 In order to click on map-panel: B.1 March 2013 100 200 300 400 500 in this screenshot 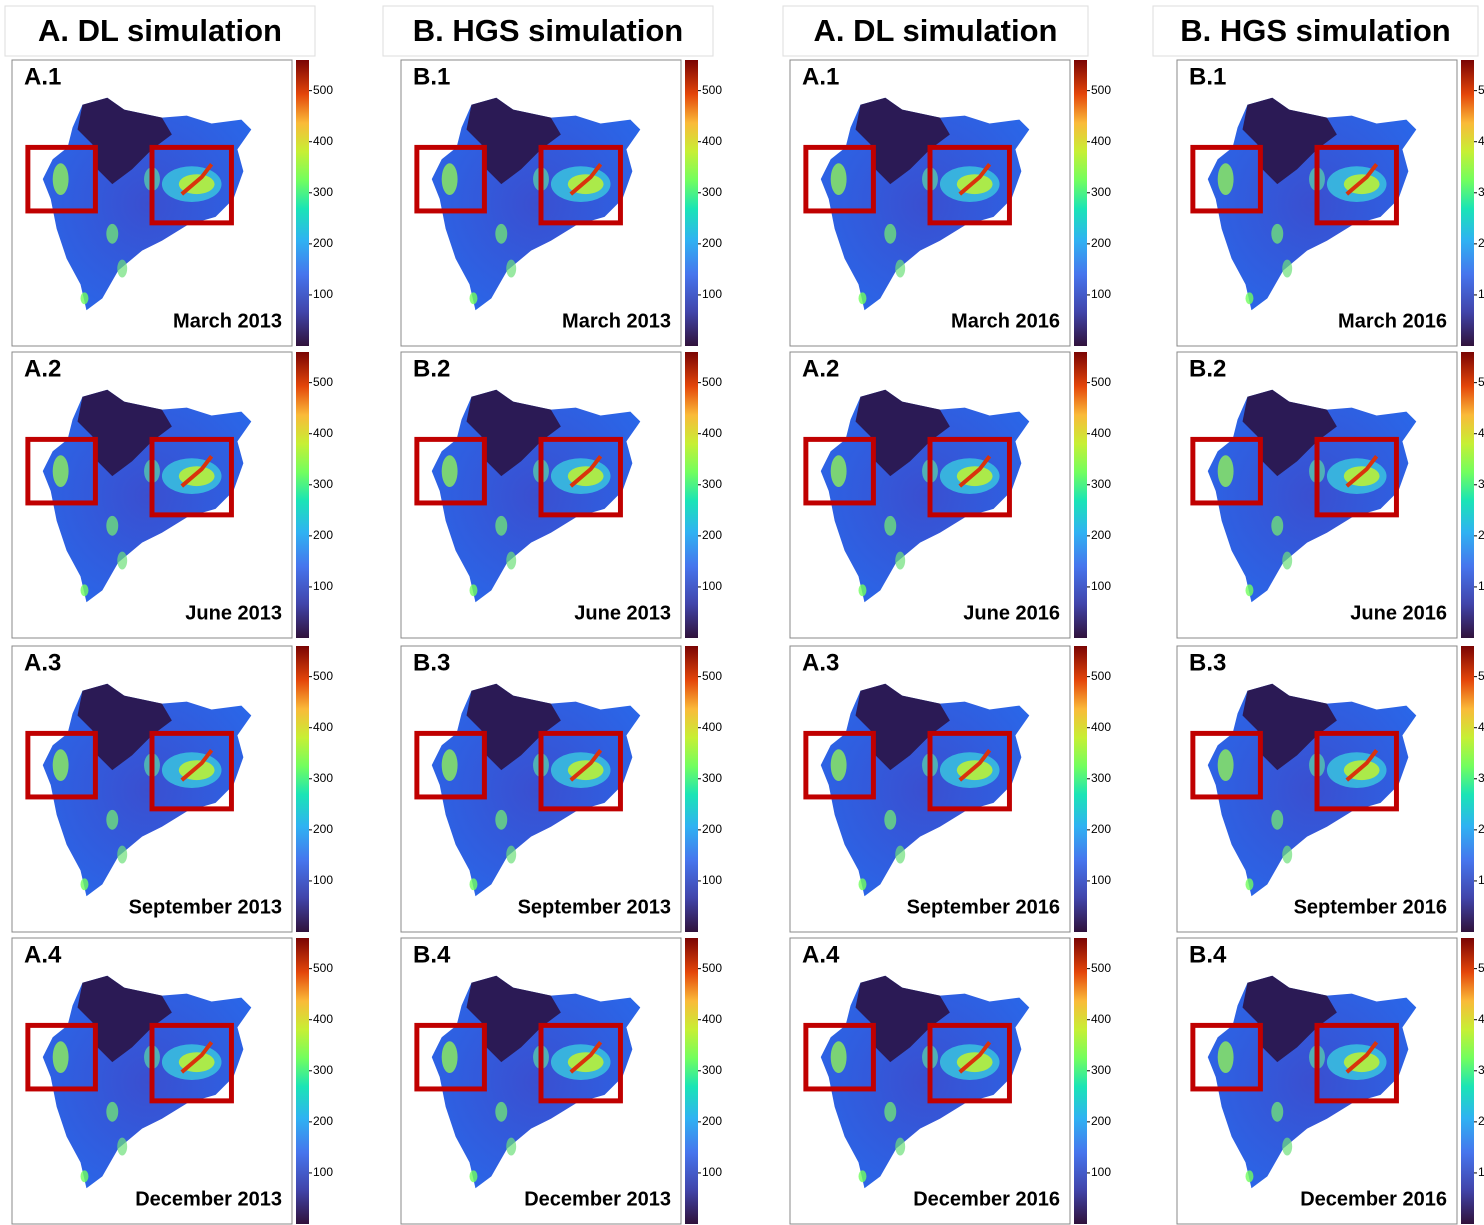, I will do `click(561, 203)`.